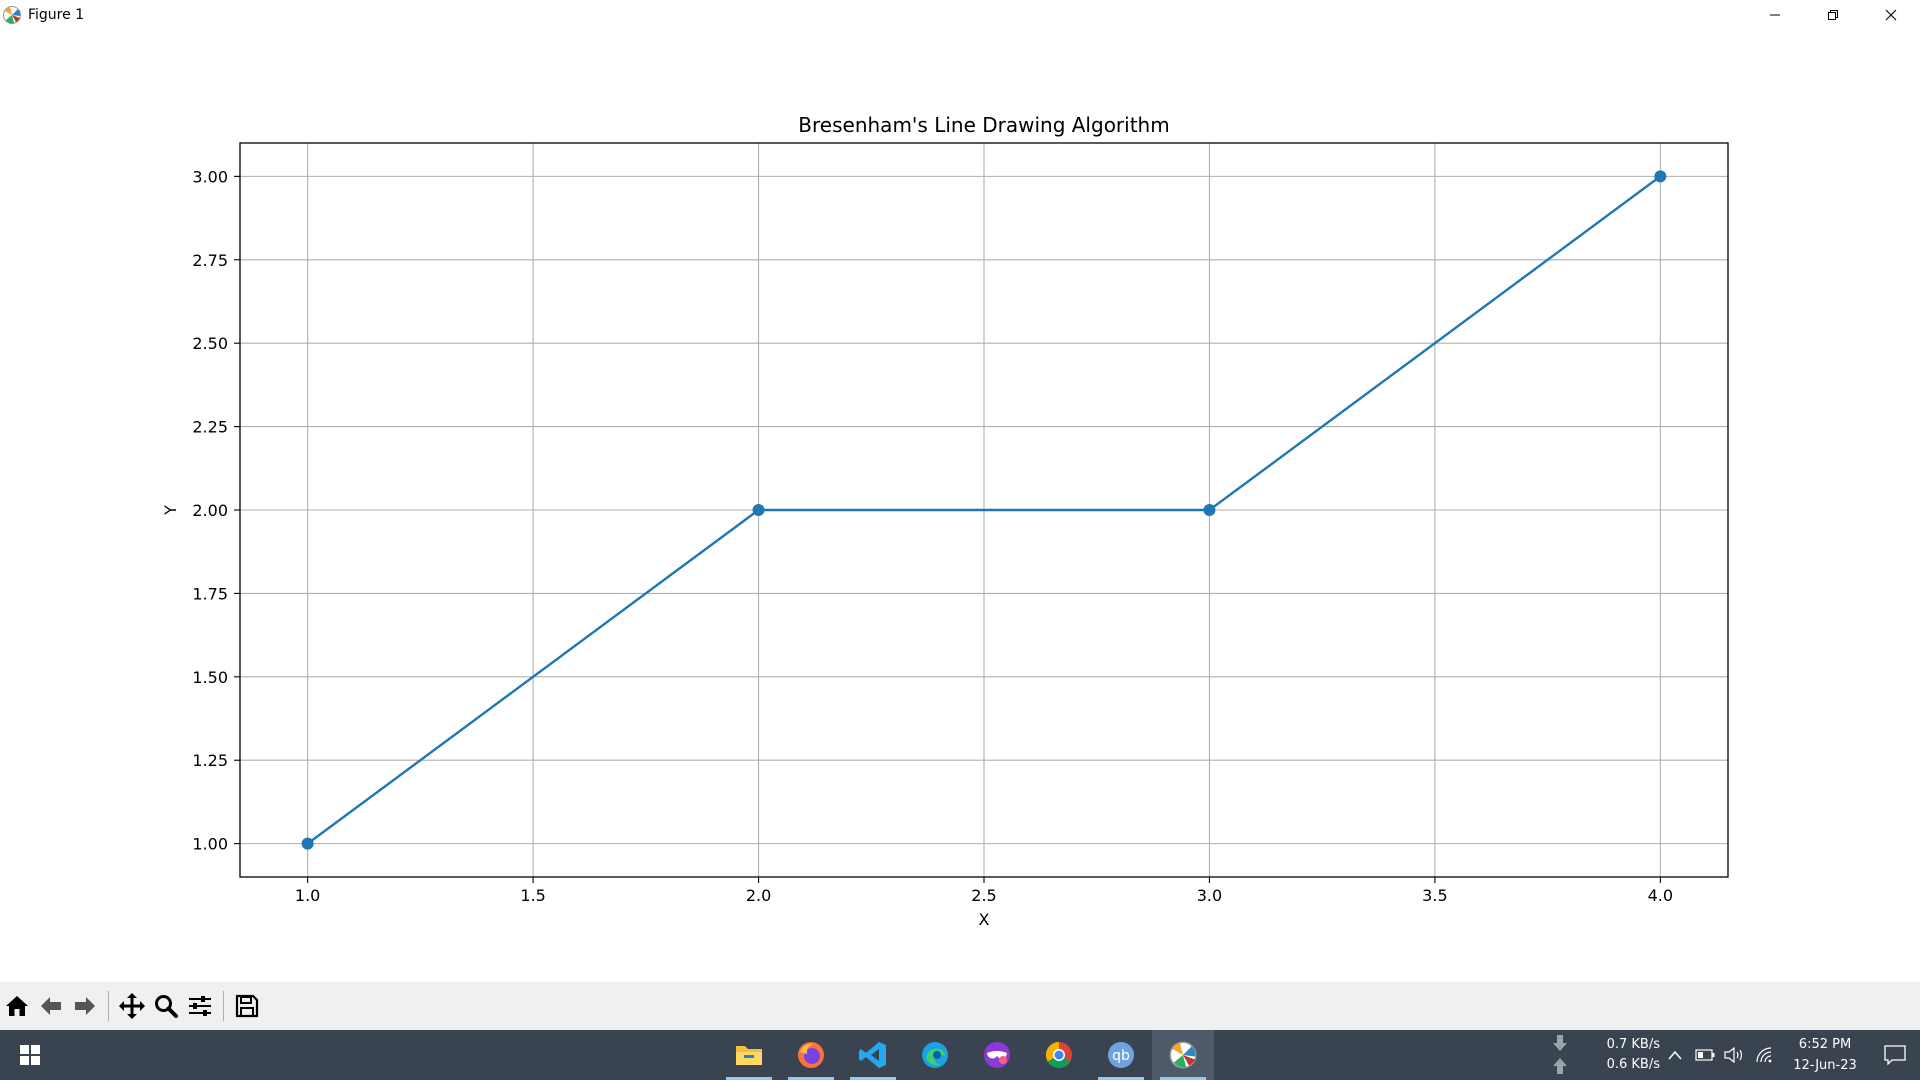  What do you see at coordinates (983, 895) in the screenshot?
I see `x-tick-label: 2.5` at bounding box center [983, 895].